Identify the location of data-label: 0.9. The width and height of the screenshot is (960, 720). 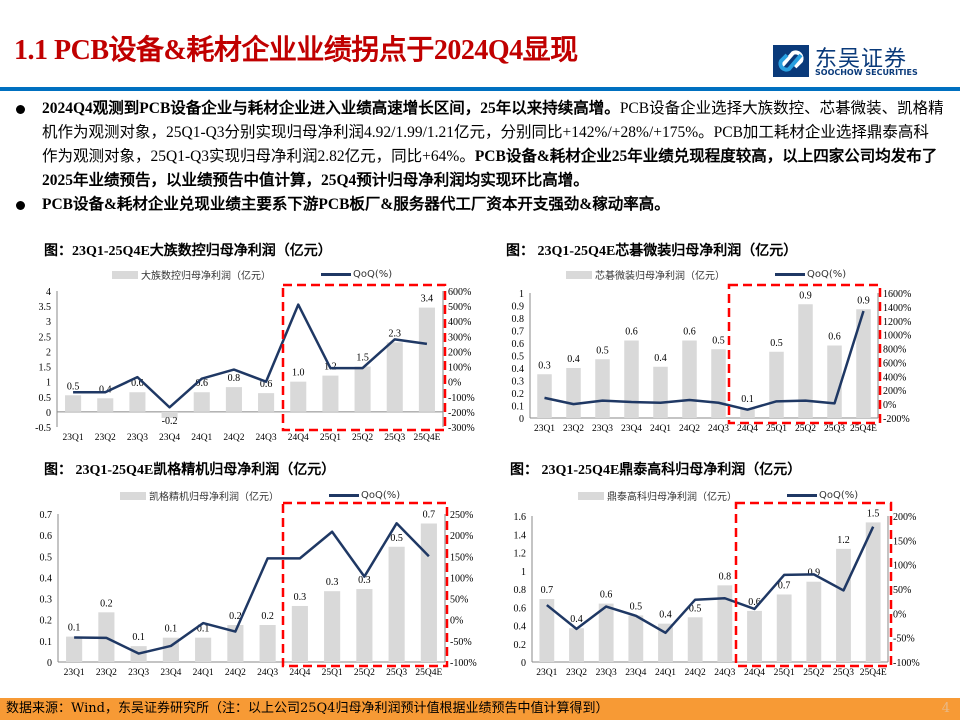
(814, 573).